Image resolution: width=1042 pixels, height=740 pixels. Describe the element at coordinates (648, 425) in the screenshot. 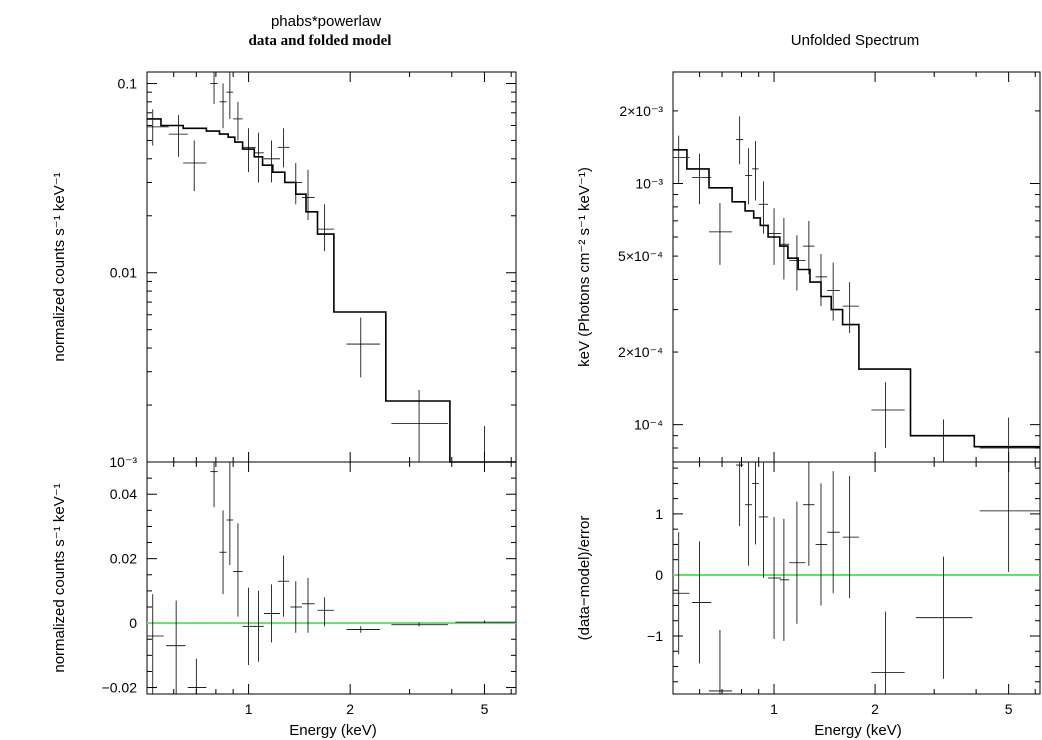

I see `y-tick-label: 10⁻⁴` at that location.